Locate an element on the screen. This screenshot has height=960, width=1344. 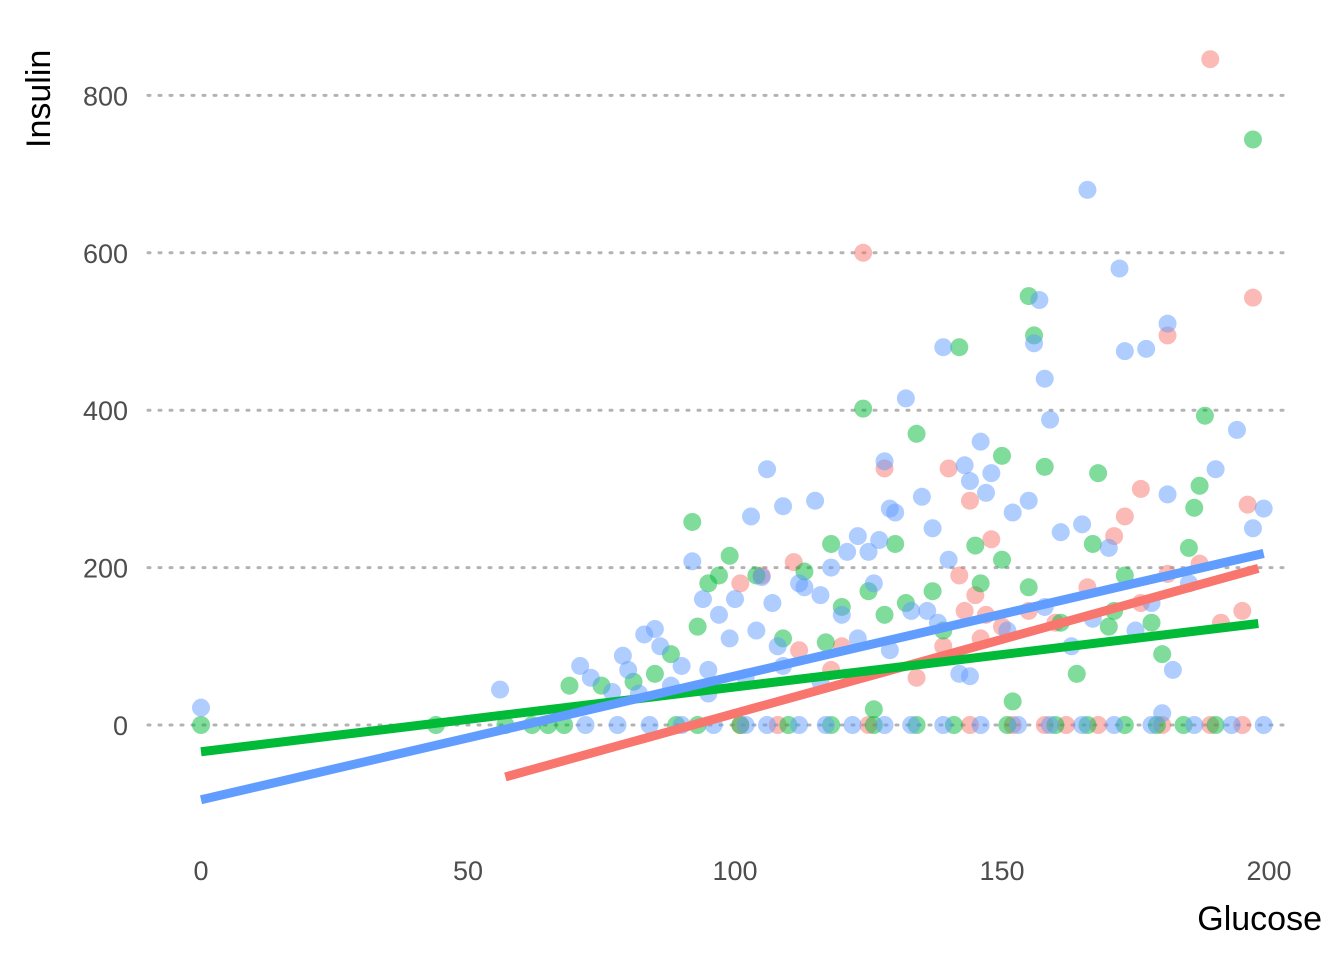
x-tick-label: 150 is located at coordinates (1001, 871).